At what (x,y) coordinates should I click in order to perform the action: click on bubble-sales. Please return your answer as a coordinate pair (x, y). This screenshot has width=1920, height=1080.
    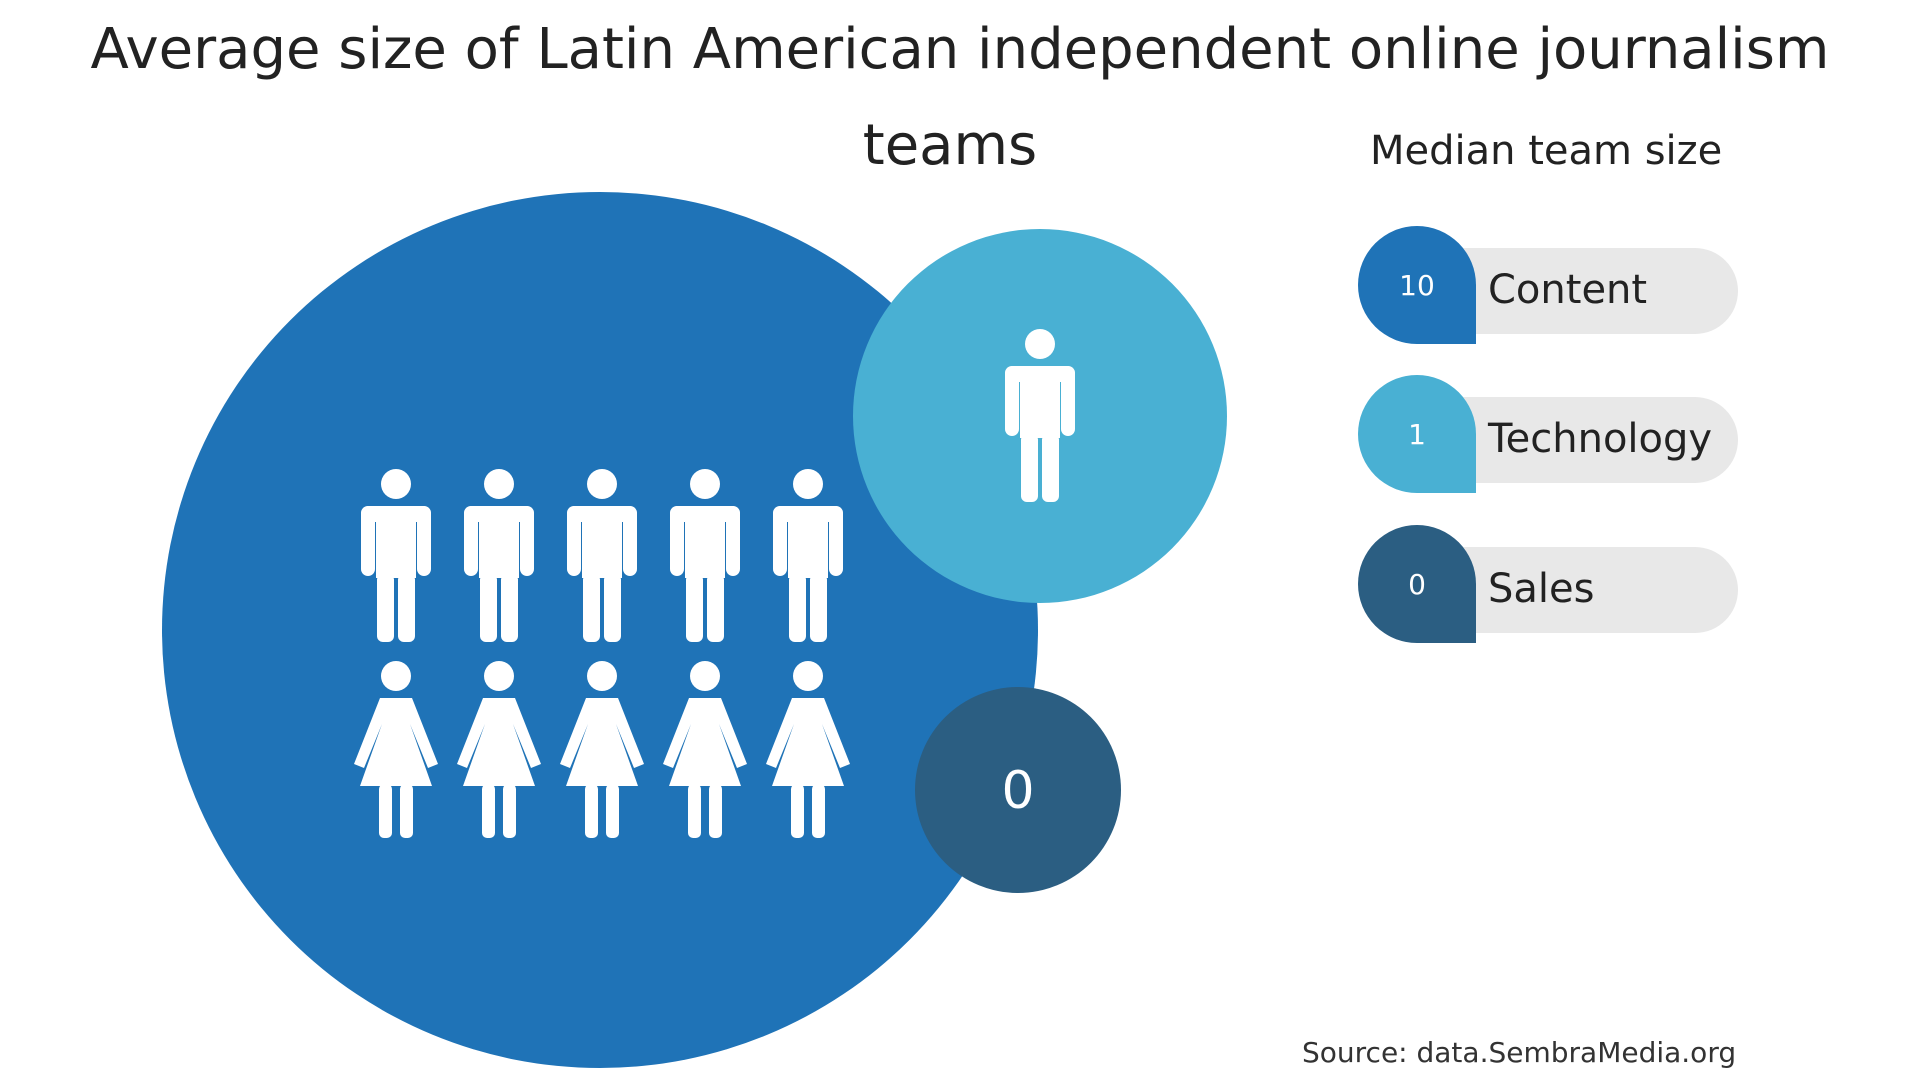
    Looking at the image, I should click on (1018, 790).